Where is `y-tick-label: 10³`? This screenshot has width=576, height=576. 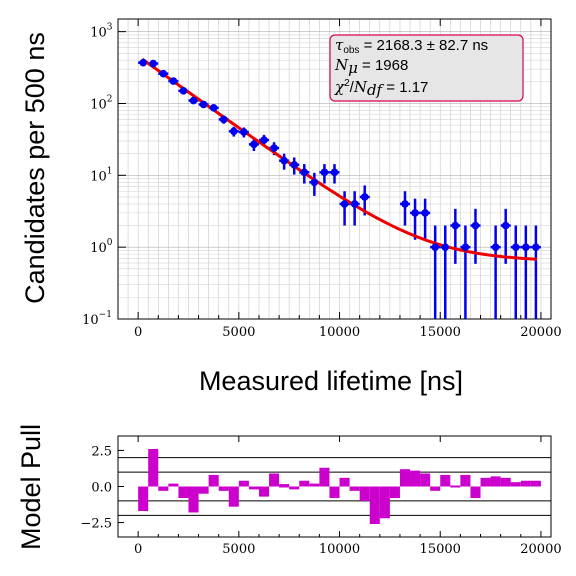 y-tick-label: 10³ is located at coordinates (101, 32).